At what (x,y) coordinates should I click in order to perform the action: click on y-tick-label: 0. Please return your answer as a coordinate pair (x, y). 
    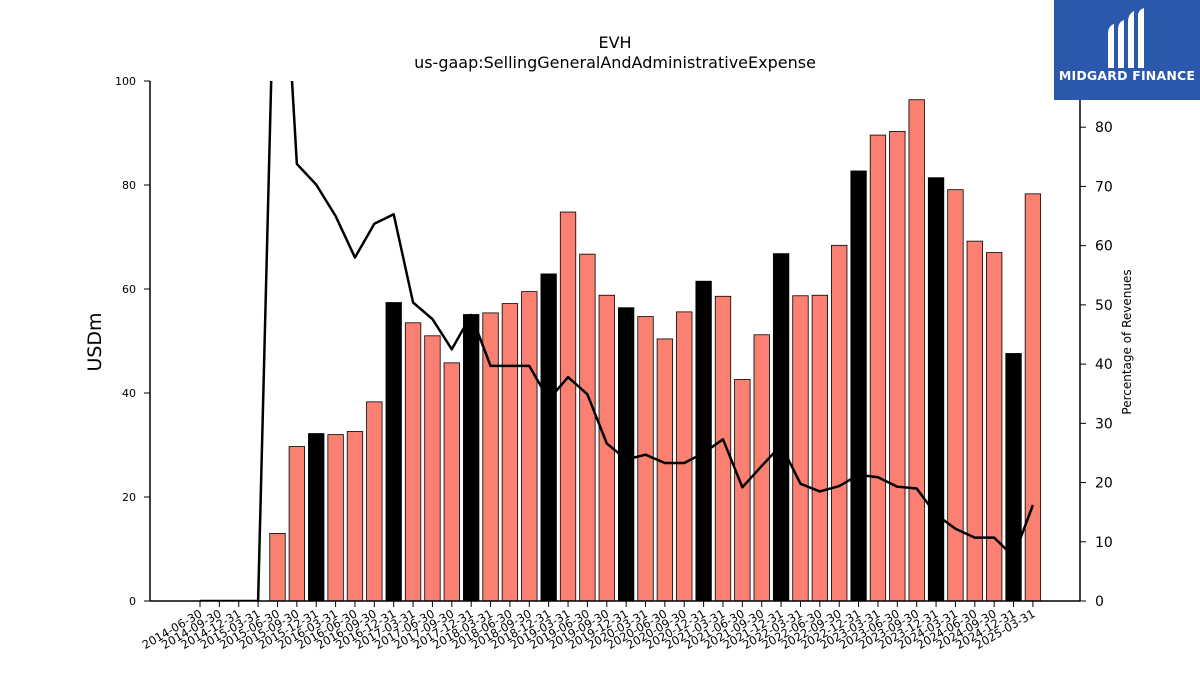
    Looking at the image, I should click on (132, 601).